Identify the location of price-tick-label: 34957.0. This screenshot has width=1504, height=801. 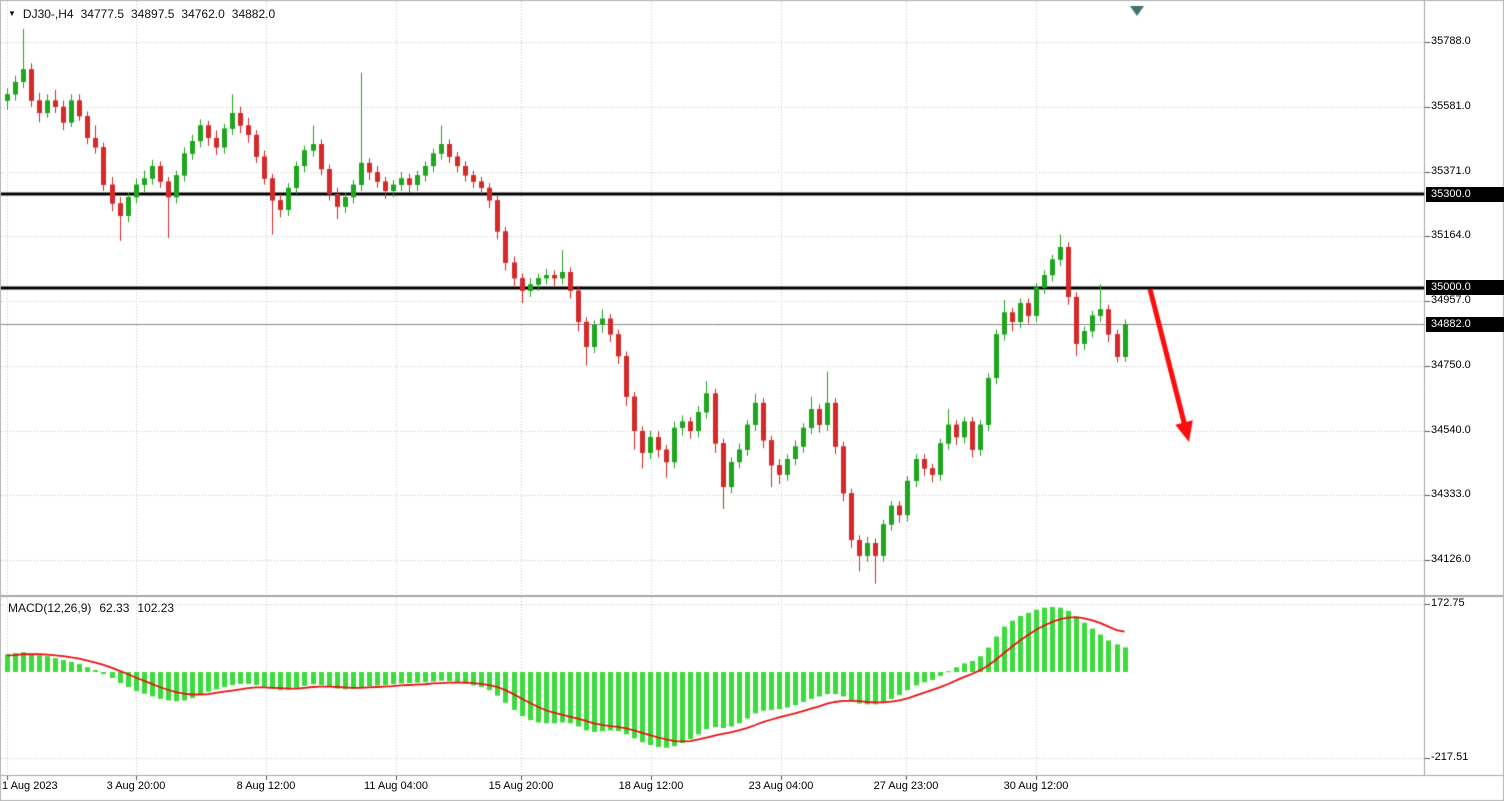
(1451, 300).